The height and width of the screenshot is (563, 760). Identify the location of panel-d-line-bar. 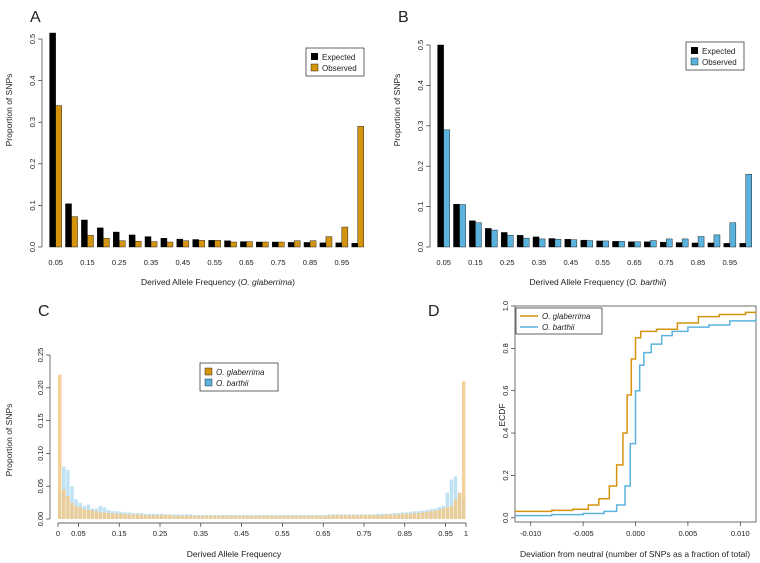
(636, 417).